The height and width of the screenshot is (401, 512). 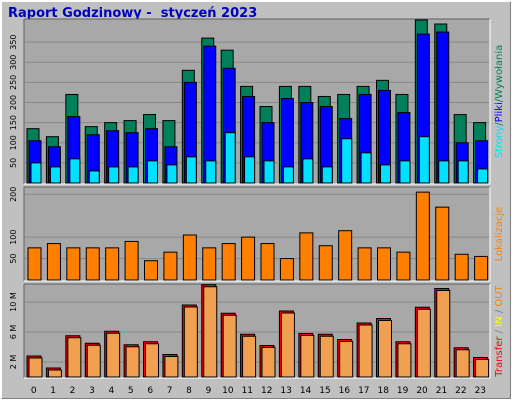 What do you see at coordinates (499, 72) in the screenshot?
I see `side-label-part: Wywołania` at bounding box center [499, 72].